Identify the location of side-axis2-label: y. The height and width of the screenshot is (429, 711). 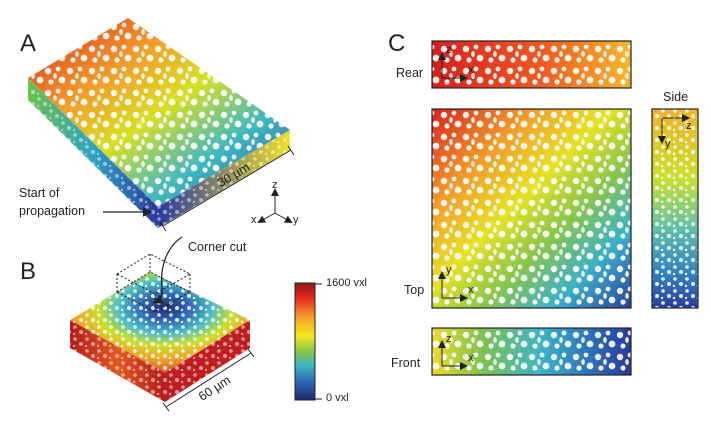
(668, 144).